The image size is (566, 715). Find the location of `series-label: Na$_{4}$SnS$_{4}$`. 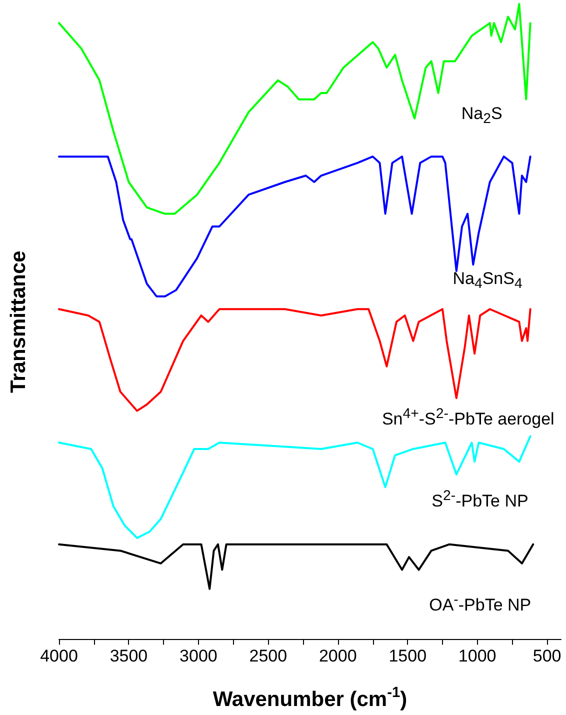

series-label: Na$_{4}$SnS$_{4}$ is located at coordinates (487, 280).